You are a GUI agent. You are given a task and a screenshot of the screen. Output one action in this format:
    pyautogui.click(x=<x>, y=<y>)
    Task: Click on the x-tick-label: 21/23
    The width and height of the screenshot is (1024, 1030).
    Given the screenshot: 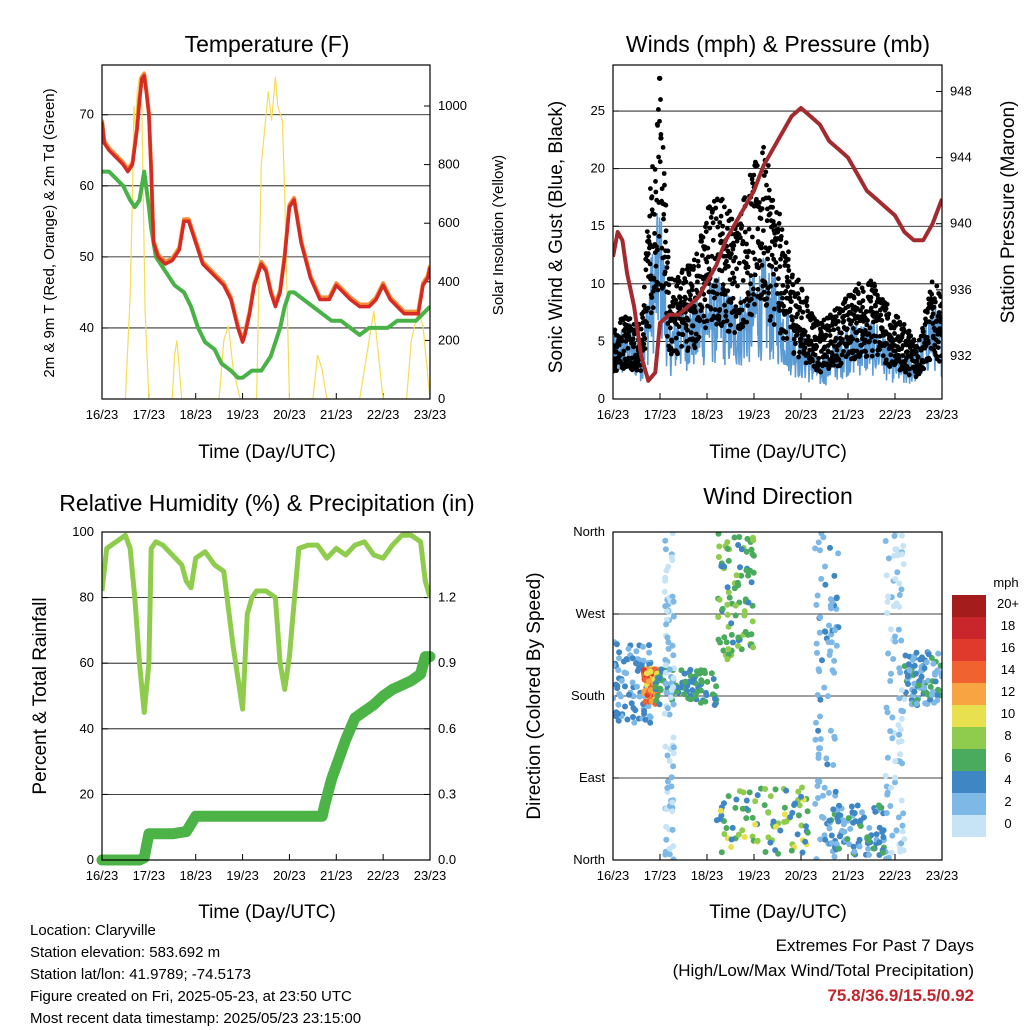 What is the action you would take?
    pyautogui.click(x=848, y=414)
    